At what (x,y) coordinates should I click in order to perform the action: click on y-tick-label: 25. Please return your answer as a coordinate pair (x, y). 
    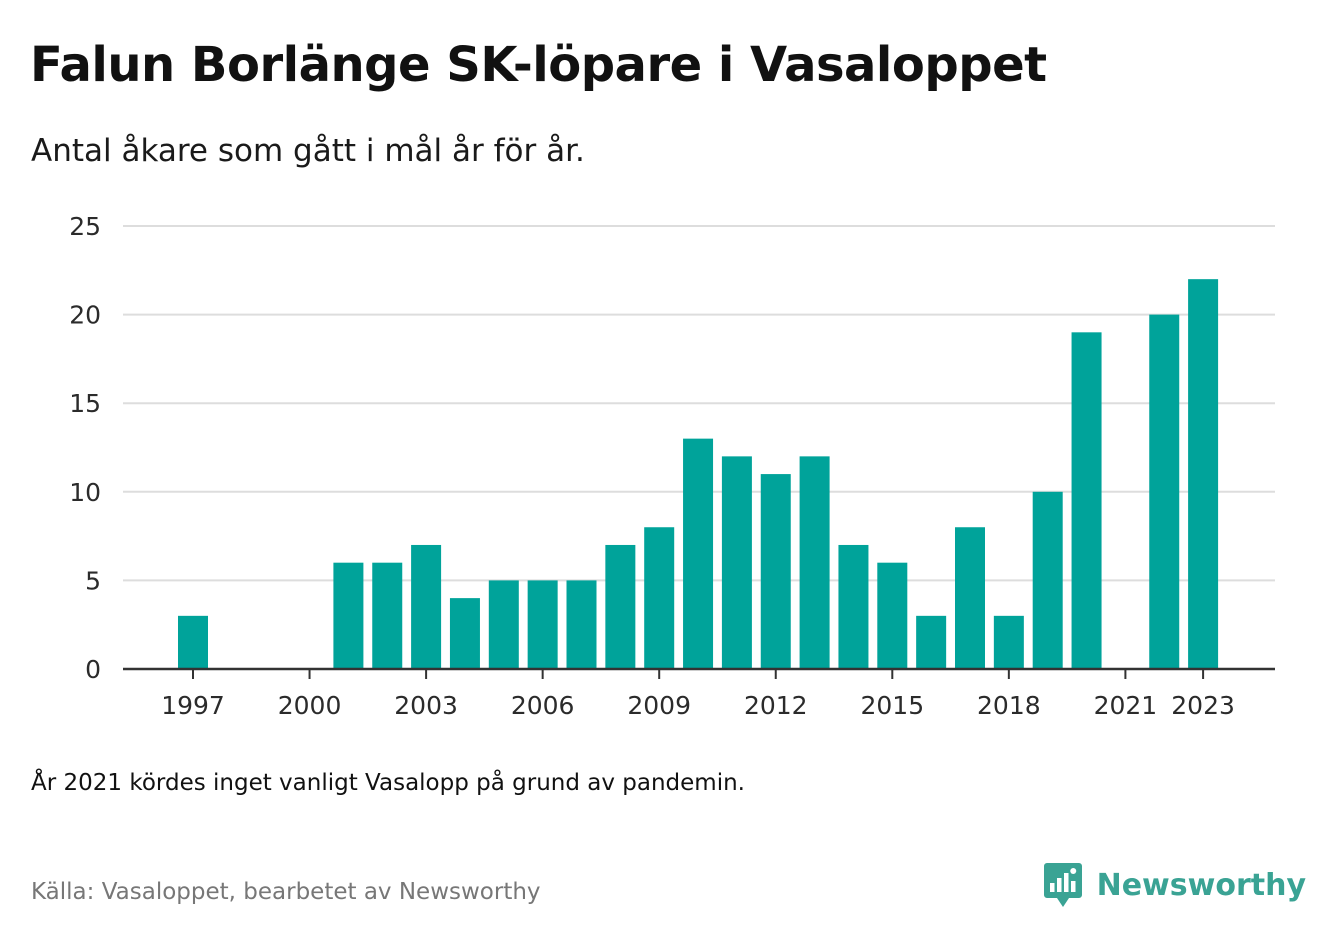
    Looking at the image, I should click on (85, 226).